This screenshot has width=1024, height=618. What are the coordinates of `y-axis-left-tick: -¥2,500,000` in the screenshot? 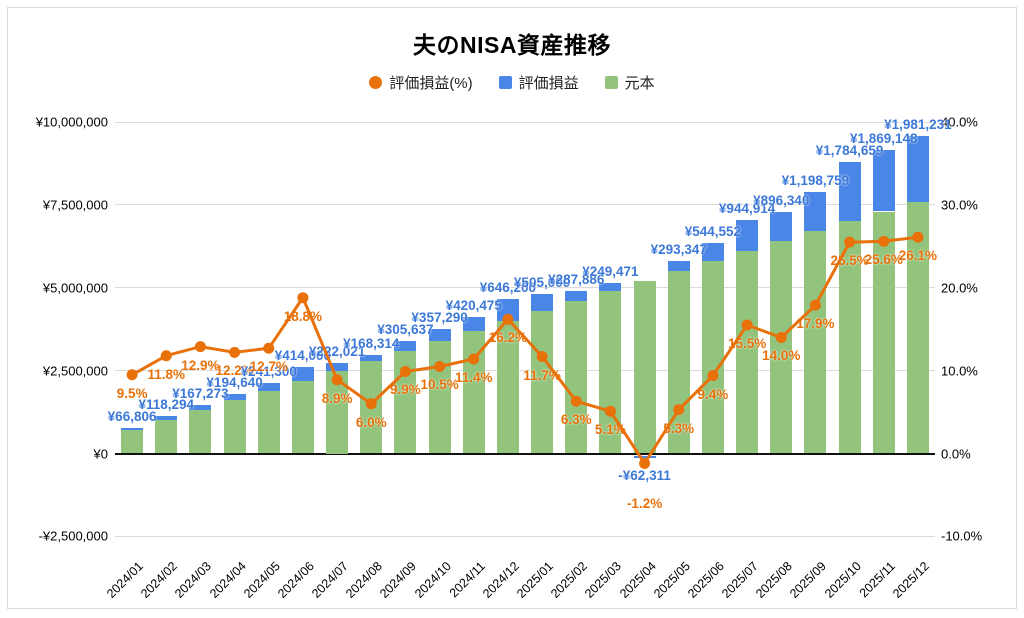 It's located at (73, 536).